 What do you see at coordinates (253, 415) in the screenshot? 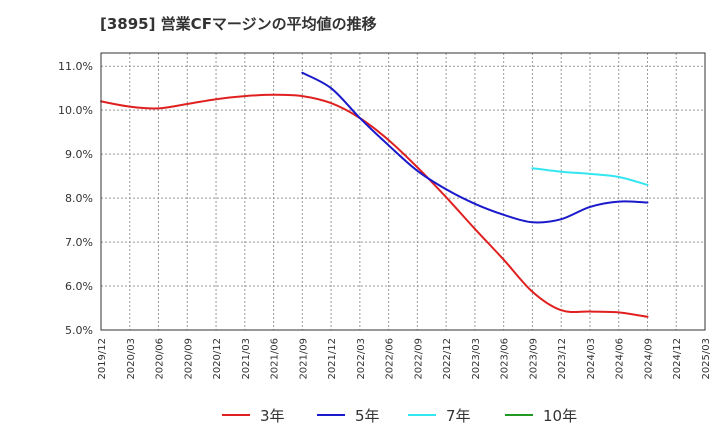
I see `legend-item: 3年` at bounding box center [253, 415].